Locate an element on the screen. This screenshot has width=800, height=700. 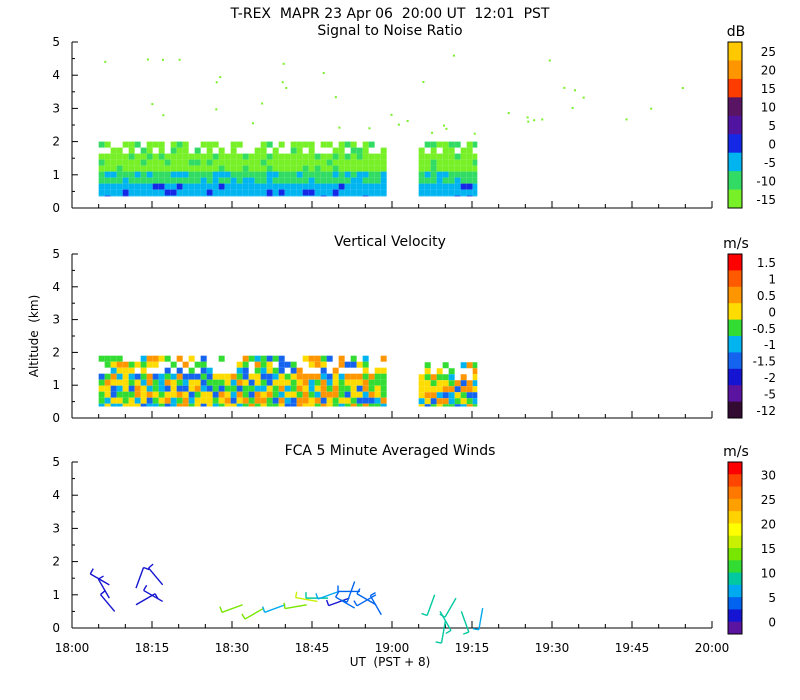
x-tick-label: 20:00 is located at coordinates (712, 648).